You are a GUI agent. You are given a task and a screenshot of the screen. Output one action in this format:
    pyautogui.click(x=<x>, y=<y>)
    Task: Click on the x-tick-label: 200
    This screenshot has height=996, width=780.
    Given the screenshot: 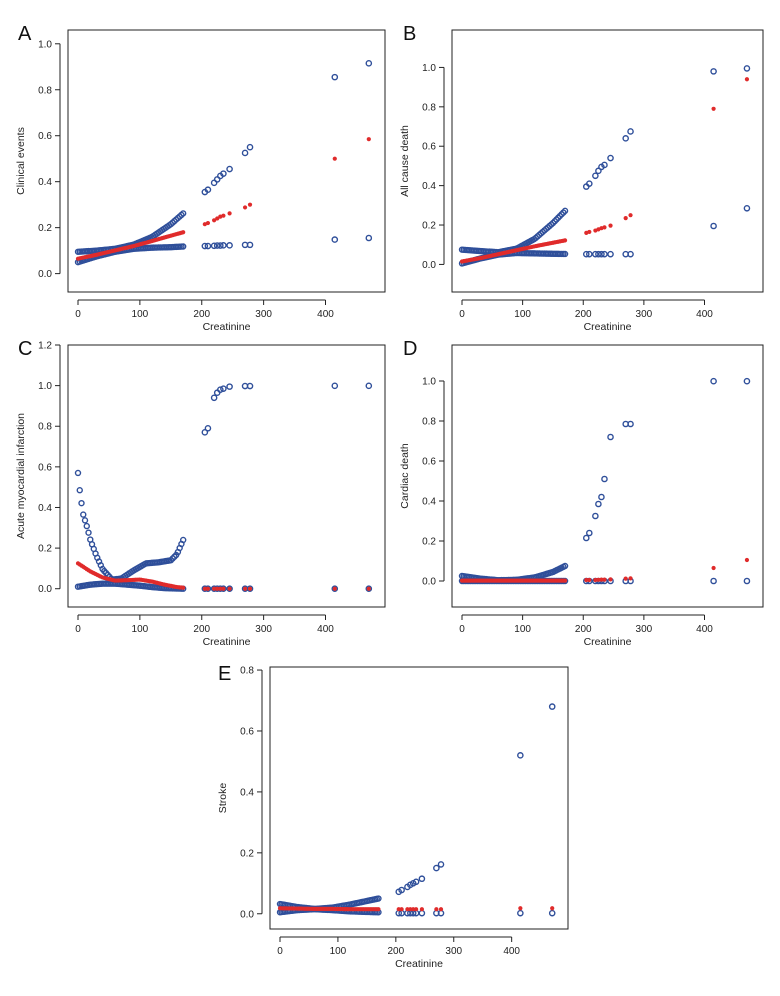 What is the action you would take?
    pyautogui.click(x=201, y=314)
    